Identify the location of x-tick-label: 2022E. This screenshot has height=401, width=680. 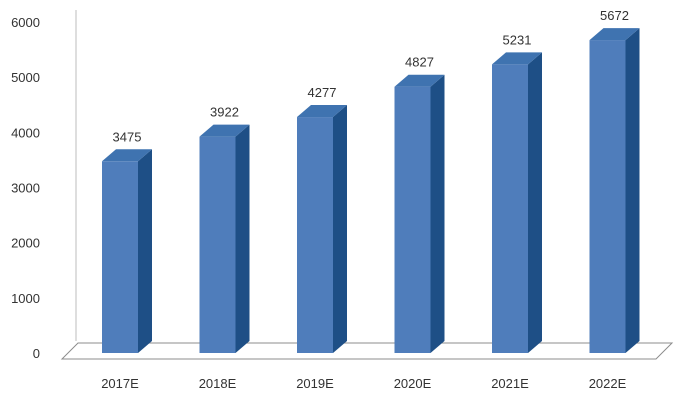
(608, 383).